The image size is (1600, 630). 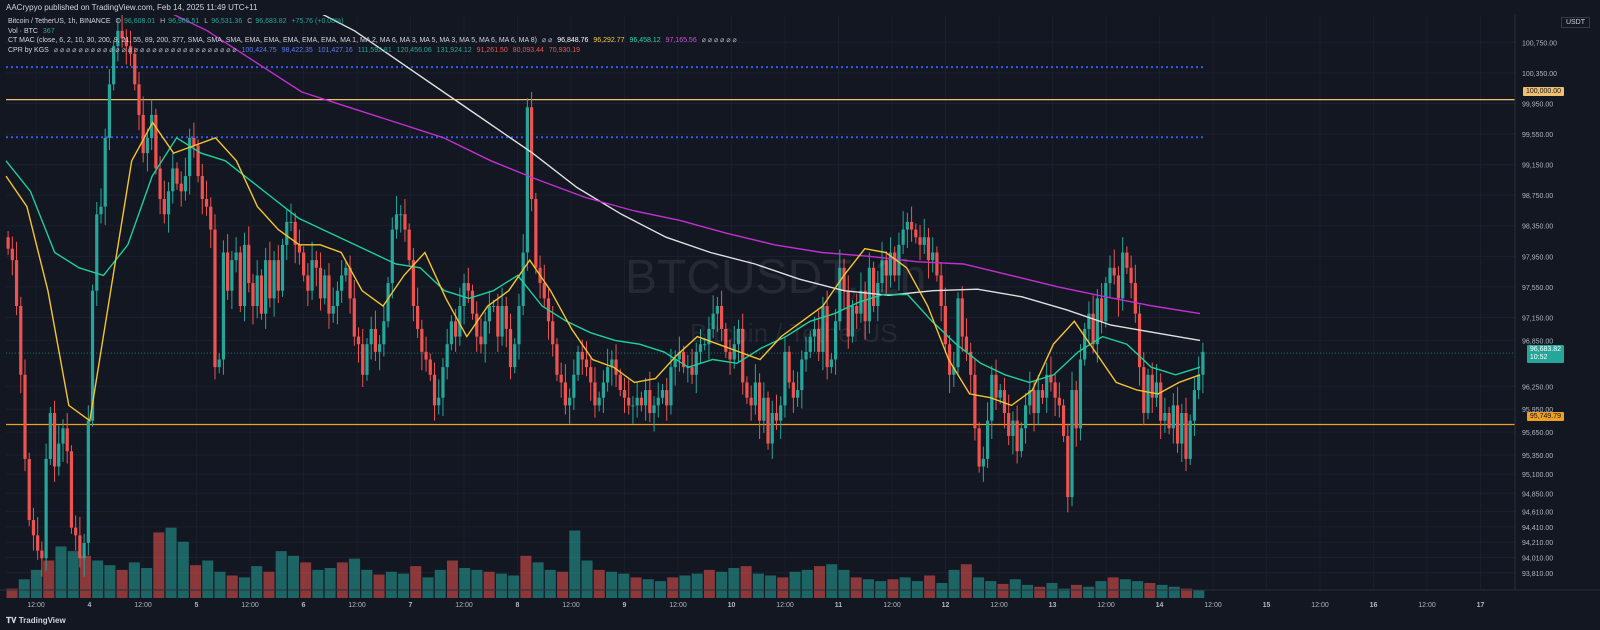 What do you see at coordinates (1537, 494) in the screenshot?
I see `y-tick-label: 94,850.00` at bounding box center [1537, 494].